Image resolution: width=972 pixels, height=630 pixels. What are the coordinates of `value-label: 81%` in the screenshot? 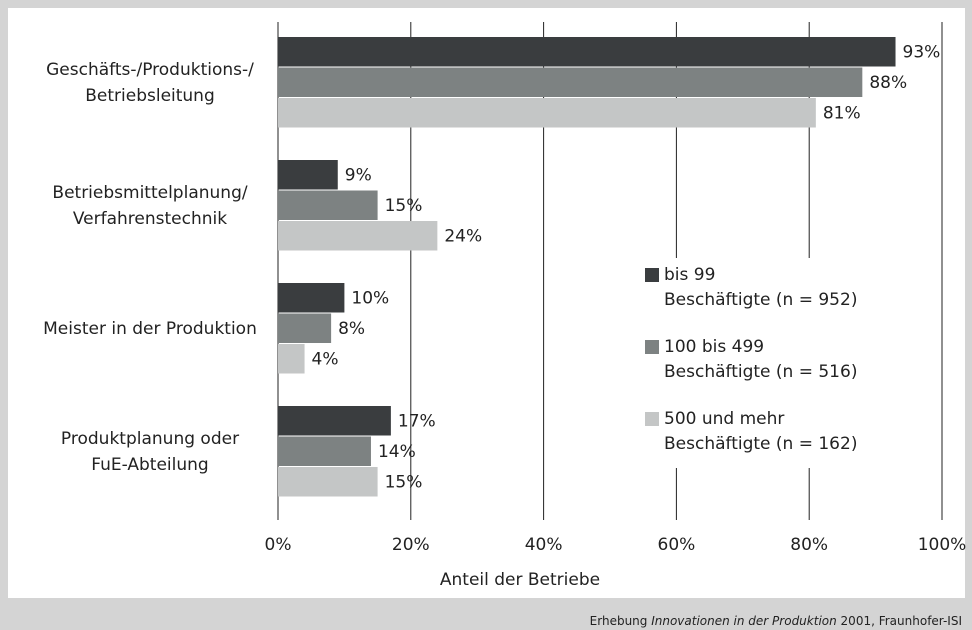 It's located at (842, 113).